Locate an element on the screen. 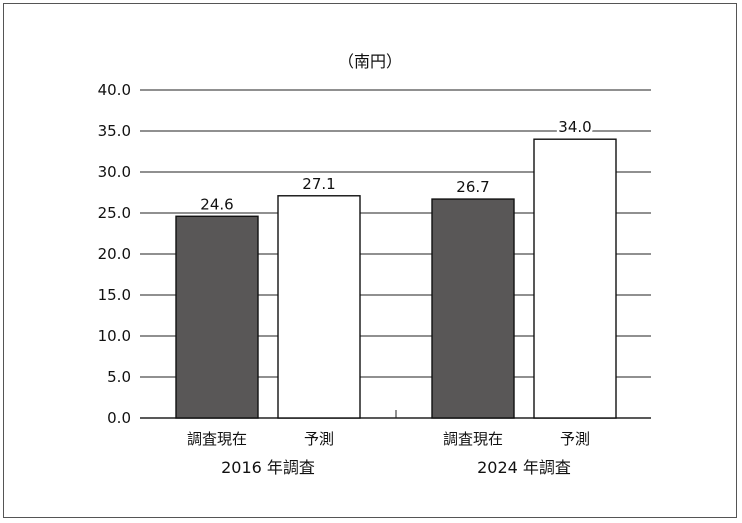 The image size is (742, 523). unit-label: （南円） is located at coordinates (370, 61).